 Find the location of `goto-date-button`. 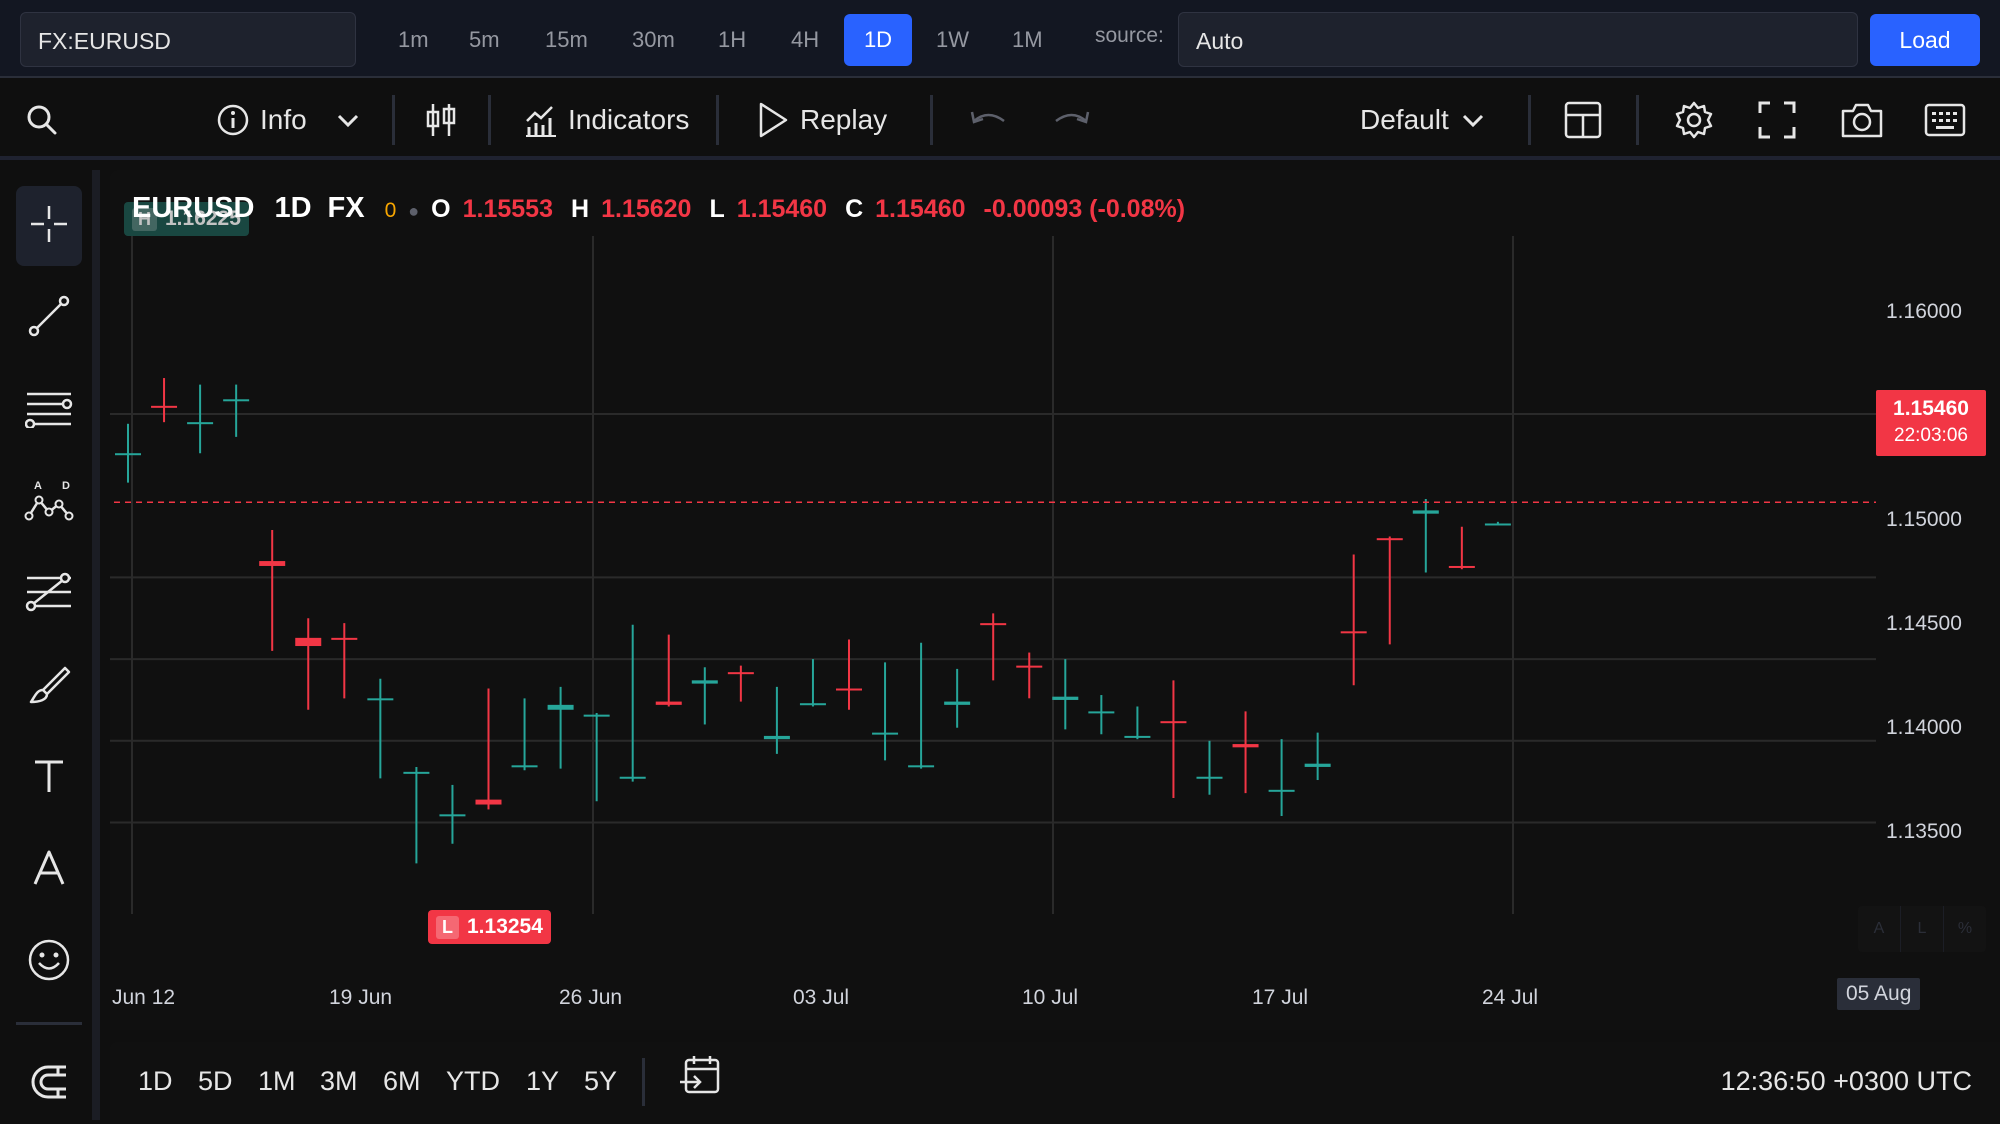

goto-date-button is located at coordinates (700, 1081).